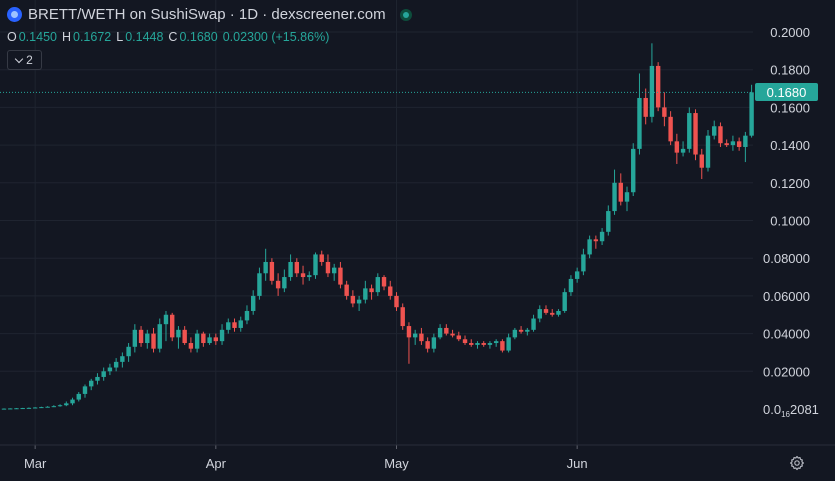 This screenshot has width=835, height=481. I want to click on time-tick-label: May, so click(396, 463).